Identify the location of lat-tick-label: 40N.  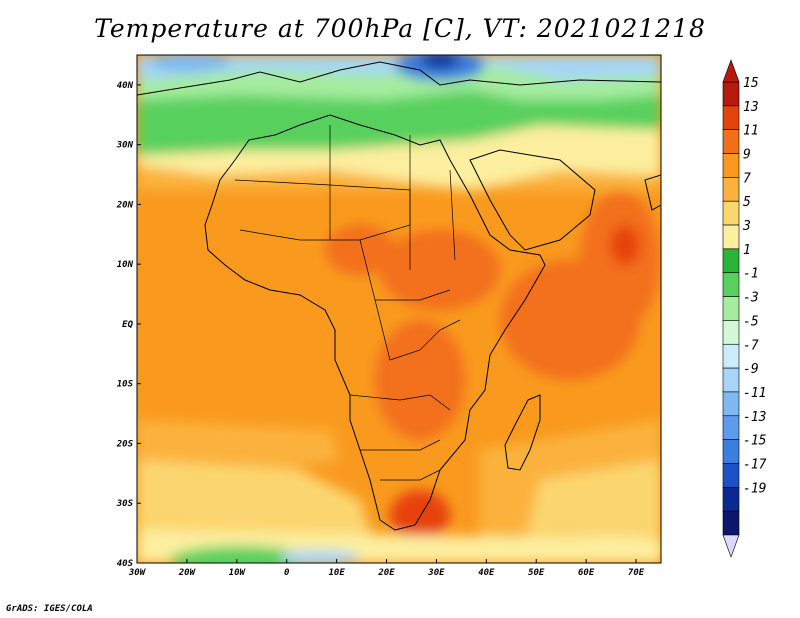
(125, 86).